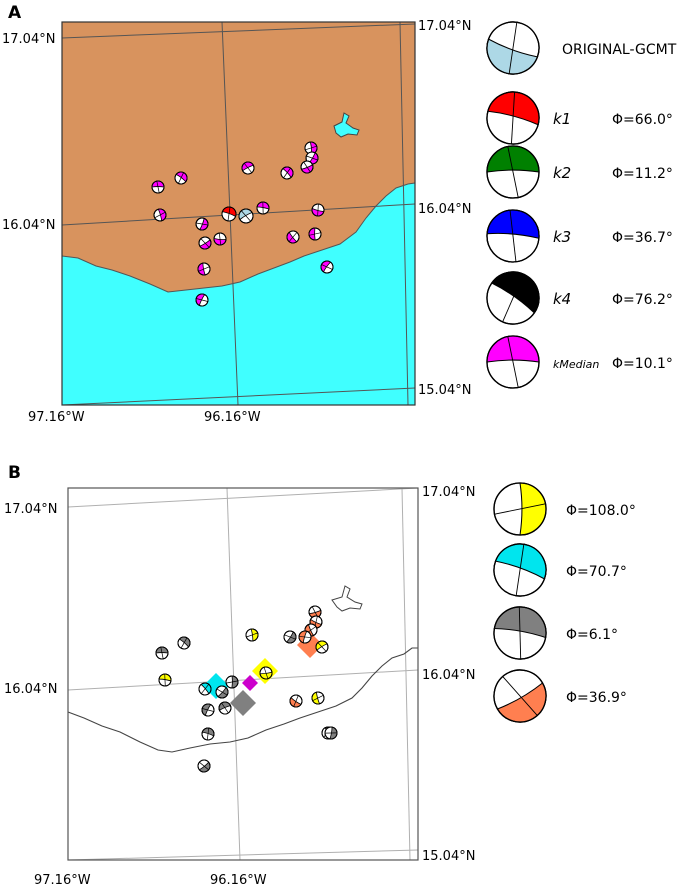 Image resolution: width=699 pixels, height=888 pixels. I want to click on legend-a-name: k2, so click(562, 173).